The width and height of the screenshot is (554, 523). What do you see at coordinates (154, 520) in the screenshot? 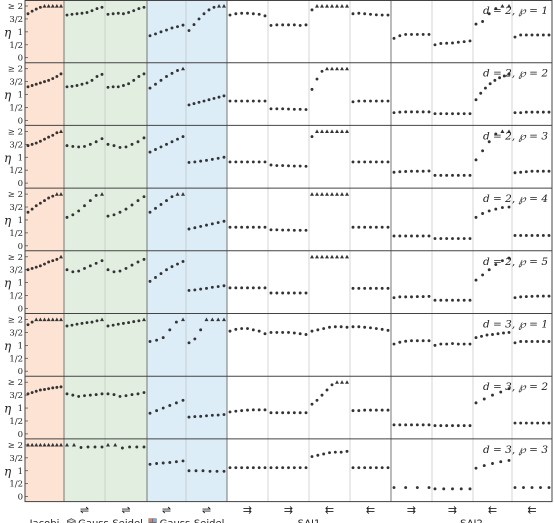
I see `grid-icon-cell` at bounding box center [154, 520].